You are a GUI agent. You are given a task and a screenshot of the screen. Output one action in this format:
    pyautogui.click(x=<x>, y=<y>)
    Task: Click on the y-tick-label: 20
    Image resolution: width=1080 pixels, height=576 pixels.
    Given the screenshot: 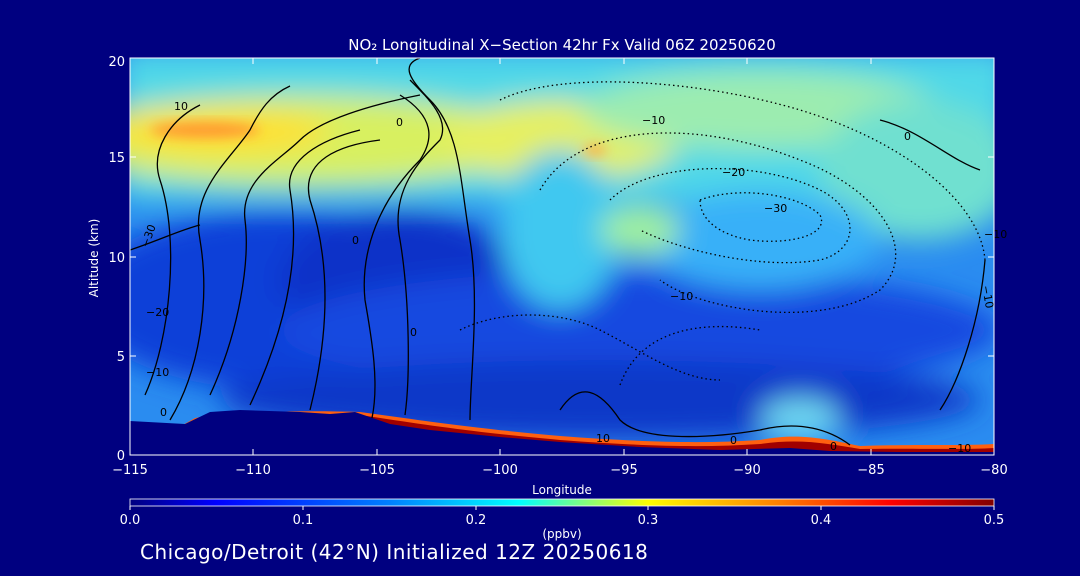 What is the action you would take?
    pyautogui.click(x=116, y=62)
    